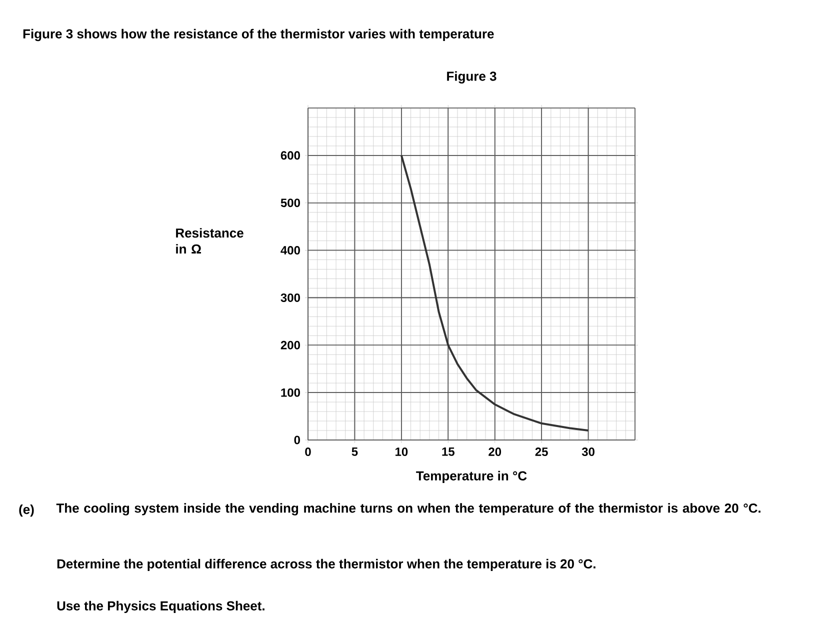 Image resolution: width=835 pixels, height=642 pixels. What do you see at coordinates (290, 250) in the screenshot?
I see `y-tick-label: 400` at bounding box center [290, 250].